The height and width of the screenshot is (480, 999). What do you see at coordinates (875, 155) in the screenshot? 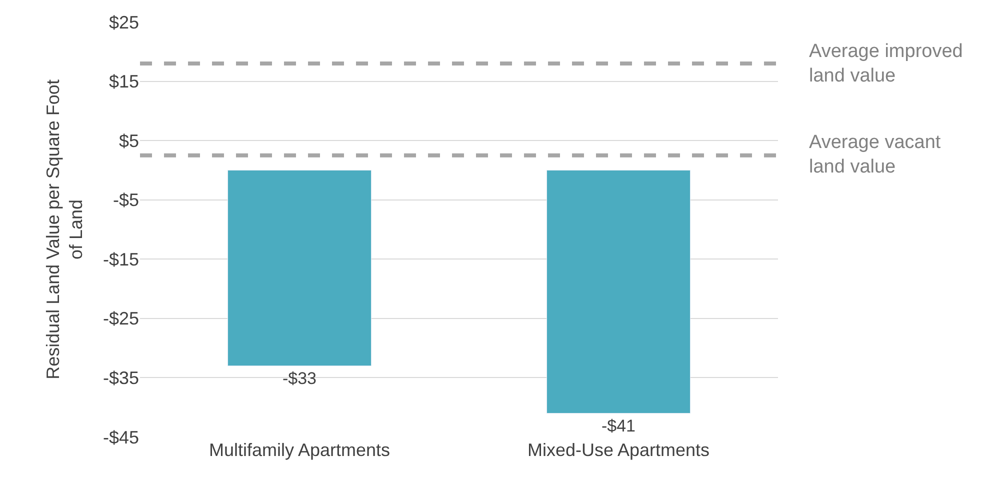
I see `ref-line-label: Average vacant land value` at bounding box center [875, 155].